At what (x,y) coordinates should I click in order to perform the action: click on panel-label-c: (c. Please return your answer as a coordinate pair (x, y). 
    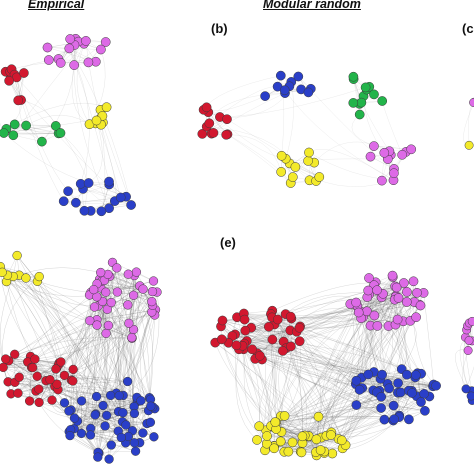
    Looking at the image, I should click on (468, 28).